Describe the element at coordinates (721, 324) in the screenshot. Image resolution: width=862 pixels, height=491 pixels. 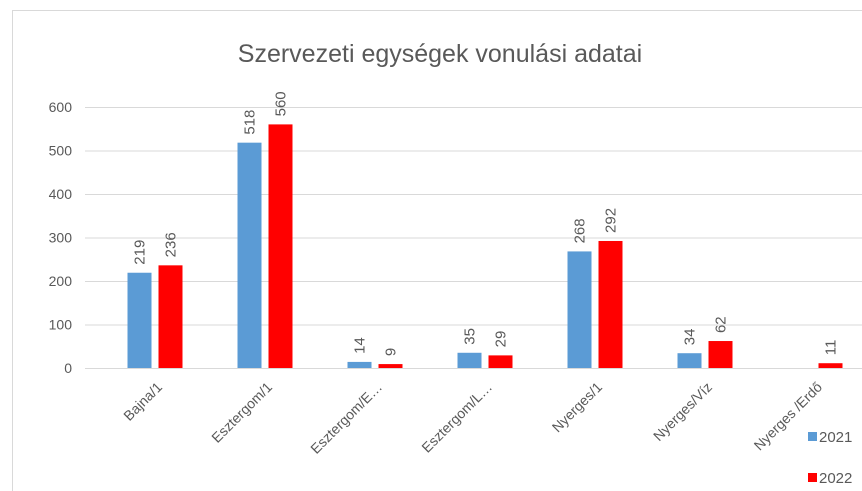
I see `data-label: 62` at that location.